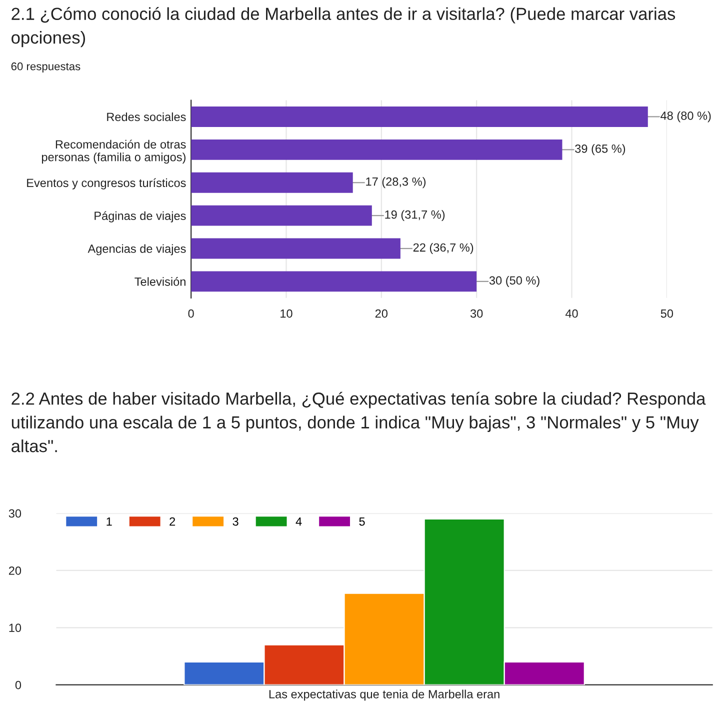  I want to click on y-tick-label: 10, so click(15, 628).